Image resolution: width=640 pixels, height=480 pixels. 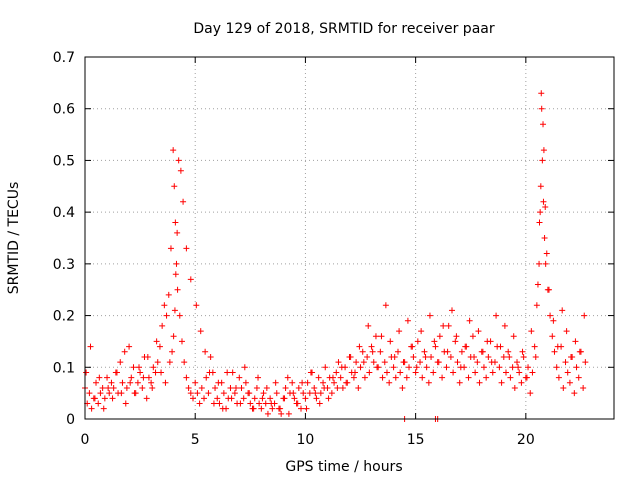 I want to click on x-tick-label: 0, so click(x=85, y=440).